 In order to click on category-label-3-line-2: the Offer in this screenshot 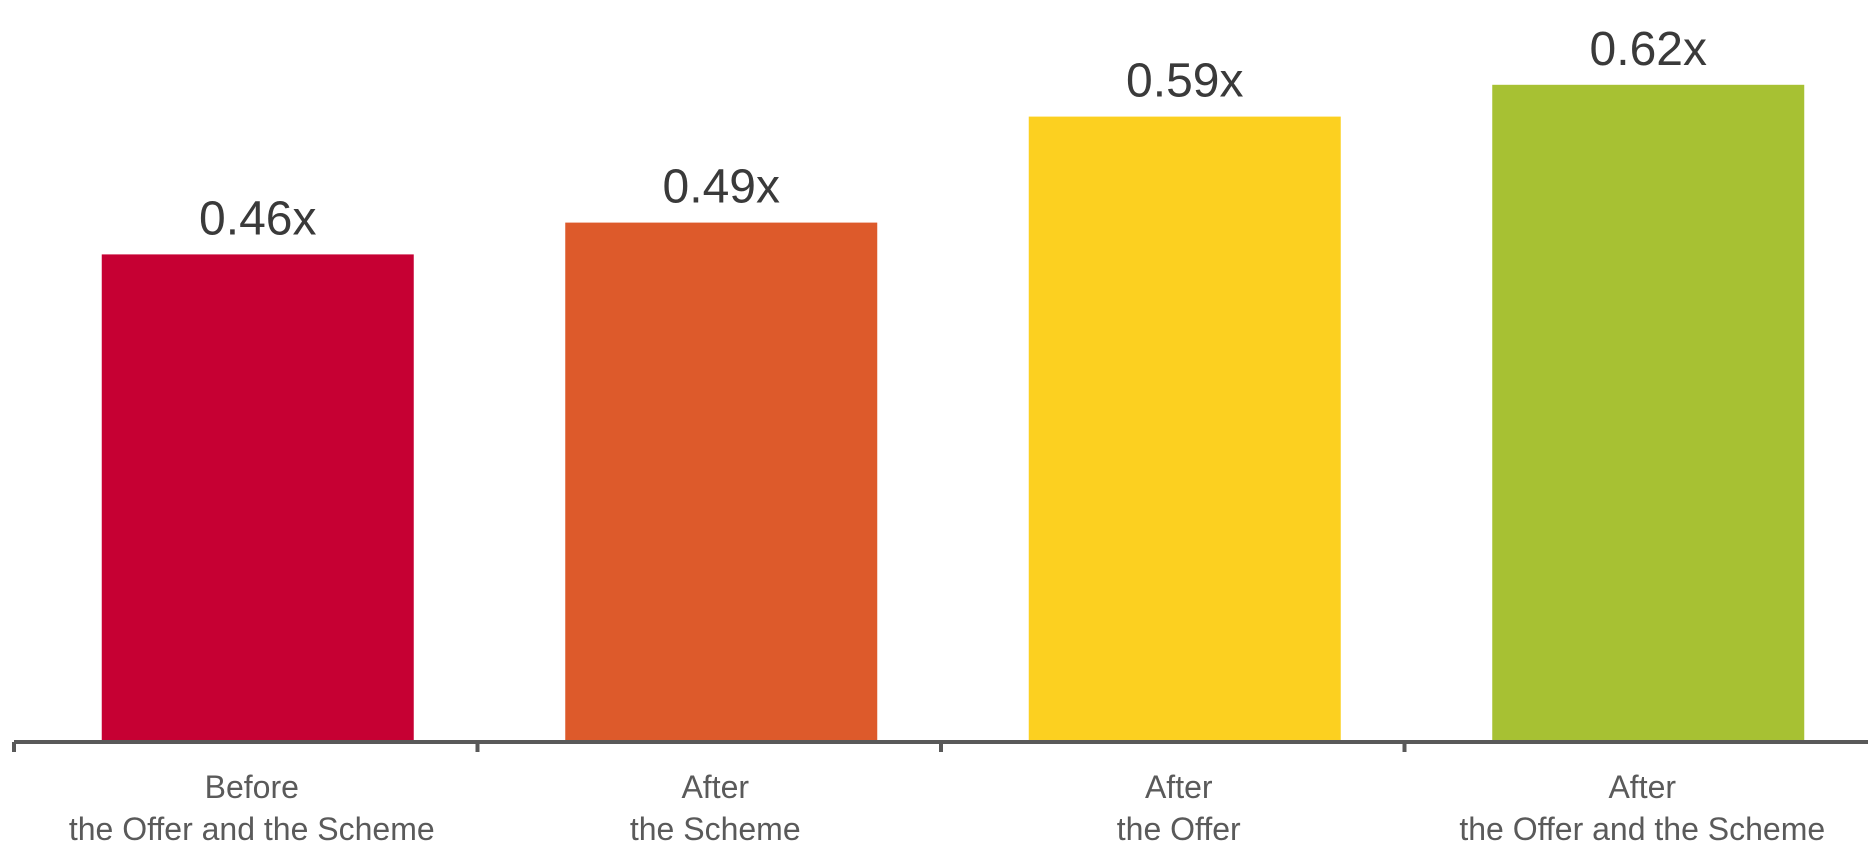, I will do `click(1179, 827)`.